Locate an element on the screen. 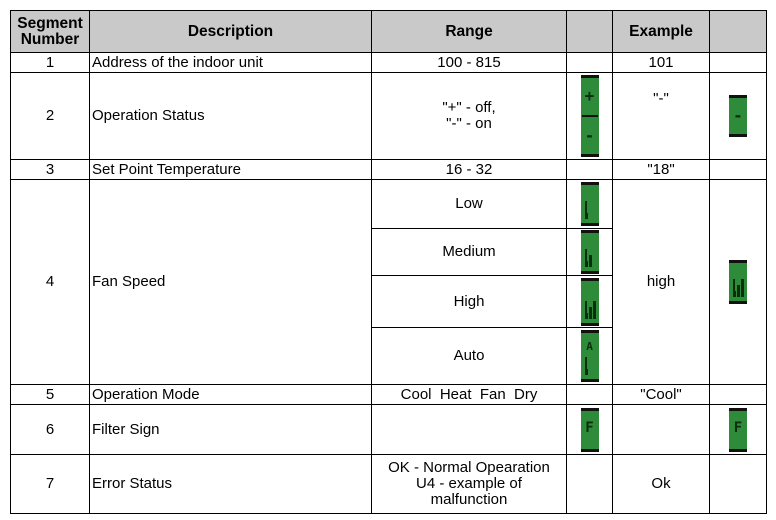 The width and height of the screenshot is (776, 520). segment-number: 4 is located at coordinates (50, 282).